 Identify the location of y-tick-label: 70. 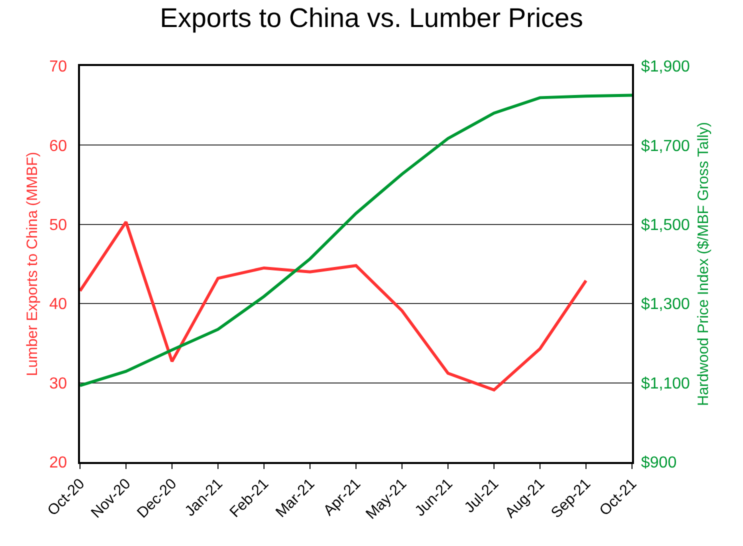
(58, 67).